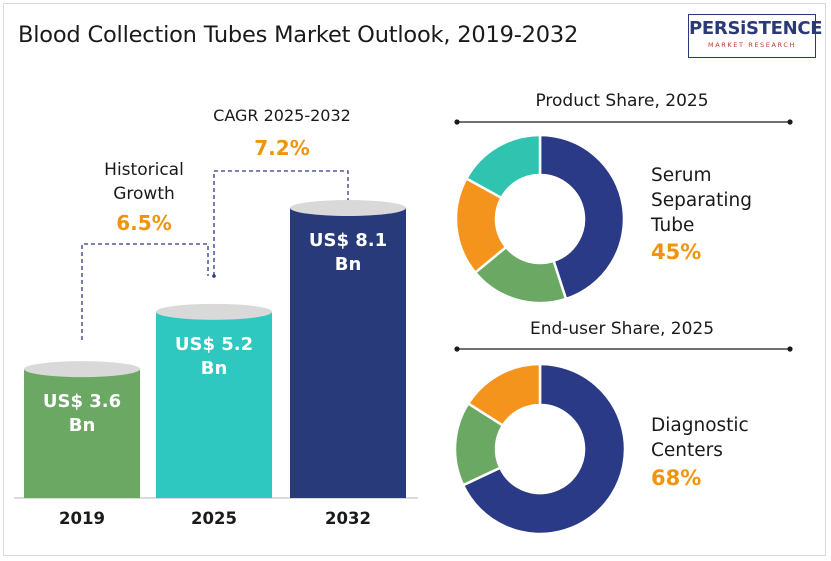 Image resolution: width=831 pixels, height=561 pixels. Describe the element at coordinates (676, 478) in the screenshot. I see `enduser-highlight-value: 68%` at that location.